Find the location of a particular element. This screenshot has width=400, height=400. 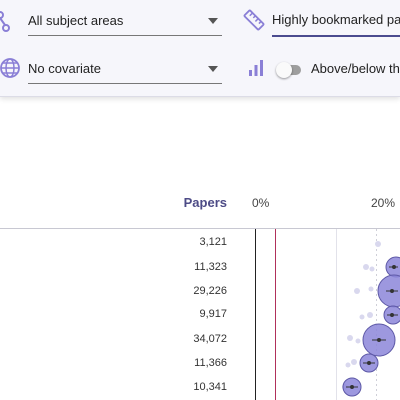

papers-column-header: Papers is located at coordinates (205, 202).